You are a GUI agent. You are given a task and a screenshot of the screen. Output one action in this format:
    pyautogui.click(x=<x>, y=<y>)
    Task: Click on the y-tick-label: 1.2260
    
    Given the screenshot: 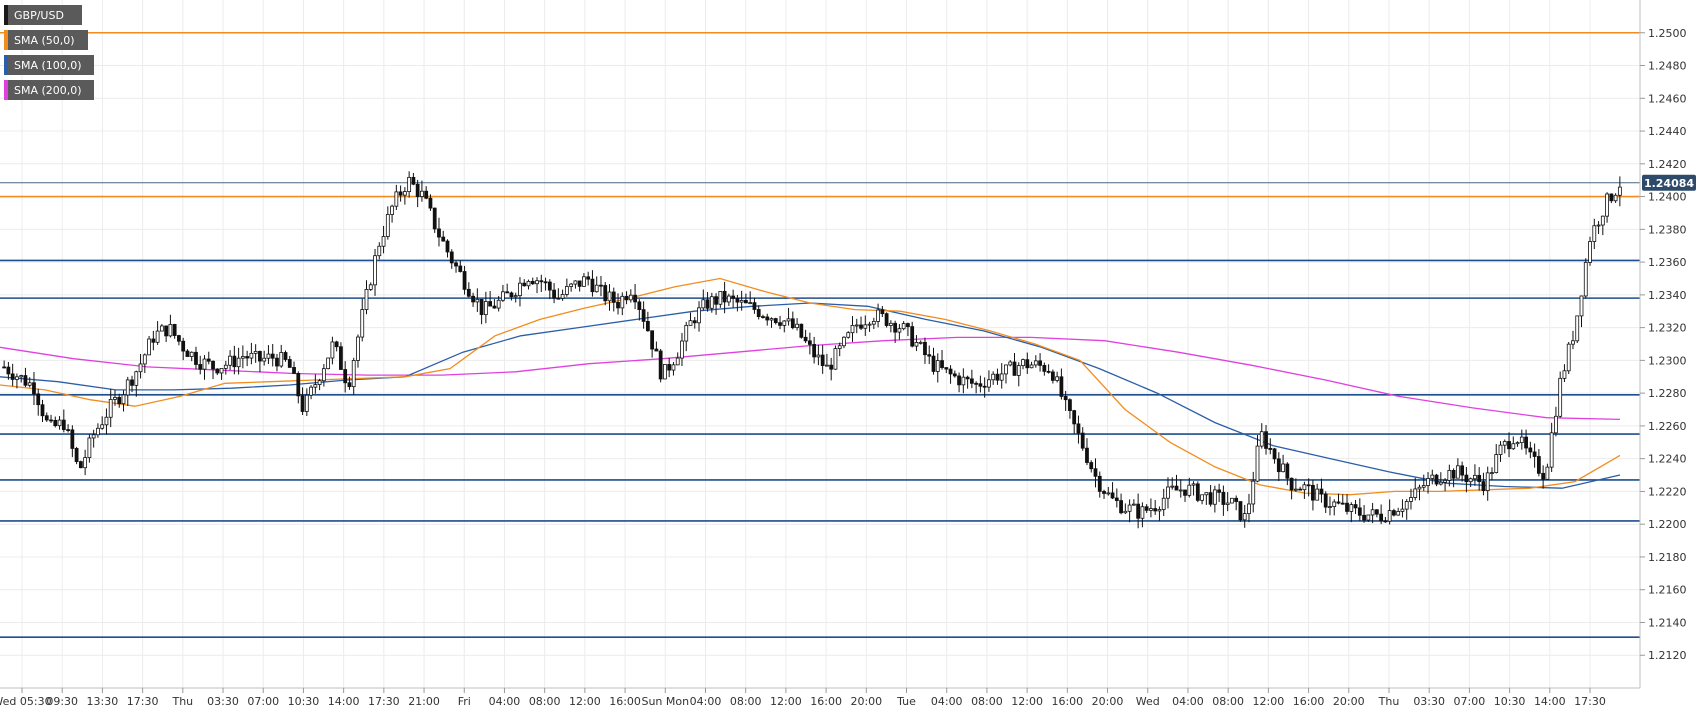 What is the action you would take?
    pyautogui.click(x=1667, y=426)
    